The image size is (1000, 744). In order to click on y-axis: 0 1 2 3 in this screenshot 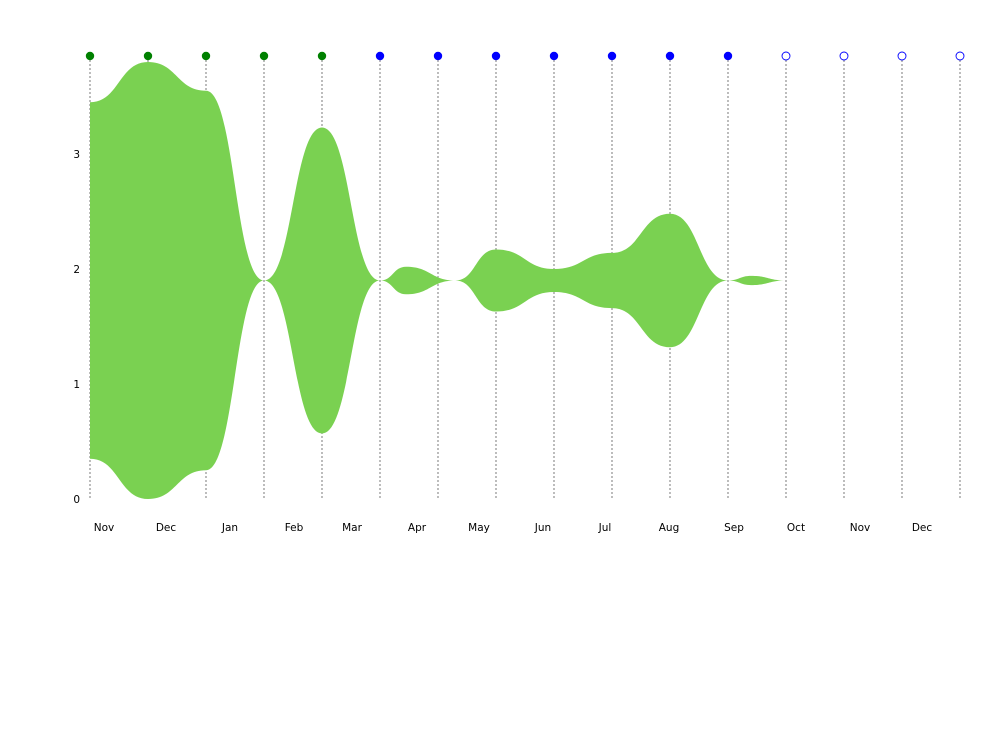, I will do `click(76, 327)`.